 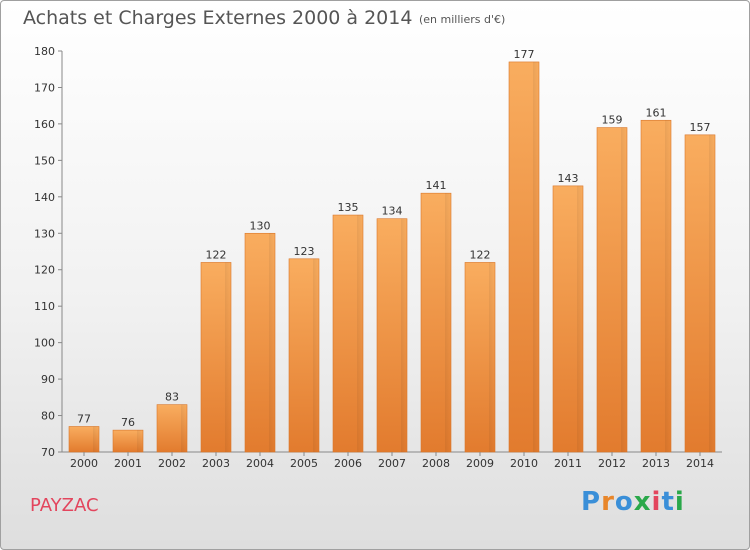 What do you see at coordinates (44, 306) in the screenshot?
I see `y-tick-label: 110` at bounding box center [44, 306].